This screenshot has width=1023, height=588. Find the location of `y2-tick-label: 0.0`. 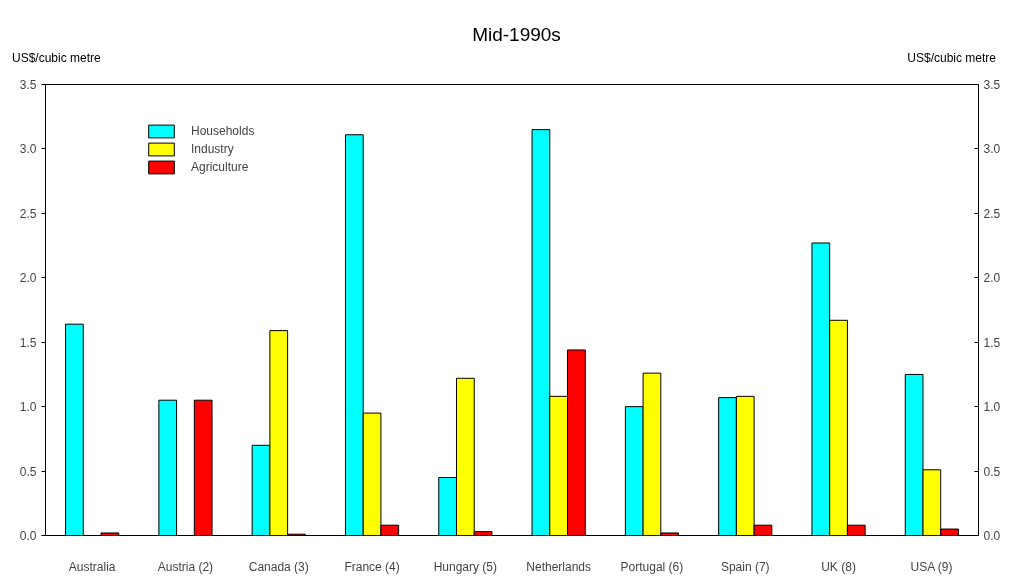

y2-tick-label: 0.0 is located at coordinates (992, 536).